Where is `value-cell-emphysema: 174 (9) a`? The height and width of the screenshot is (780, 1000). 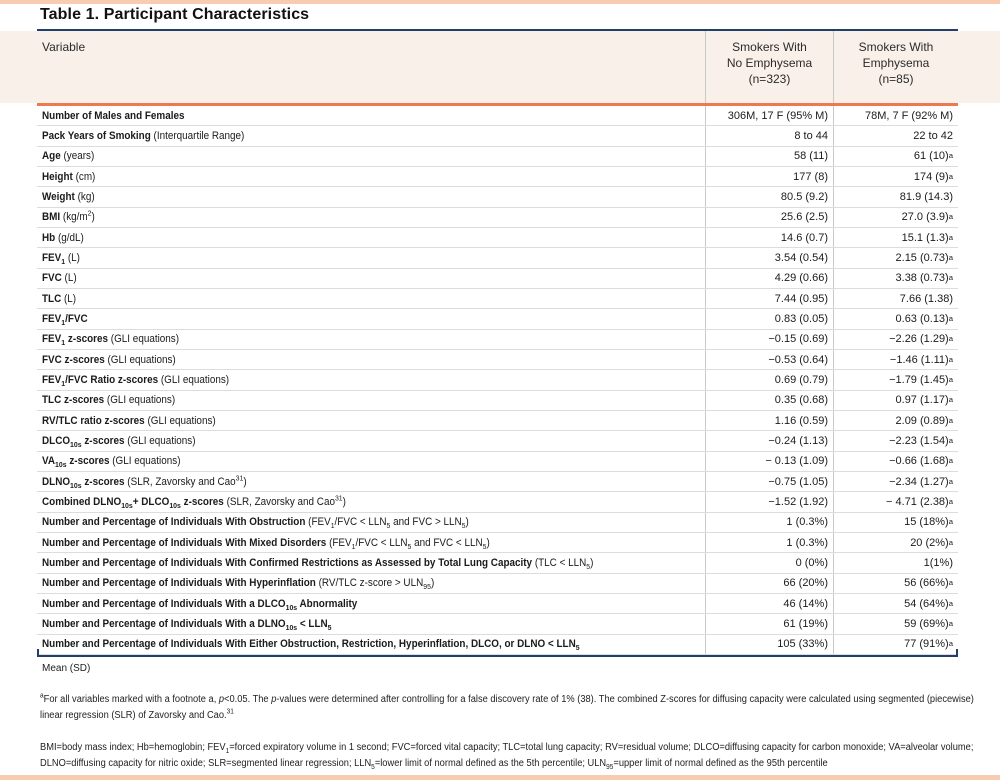 value-cell-emphysema: 174 (9) a is located at coordinates (895, 176).